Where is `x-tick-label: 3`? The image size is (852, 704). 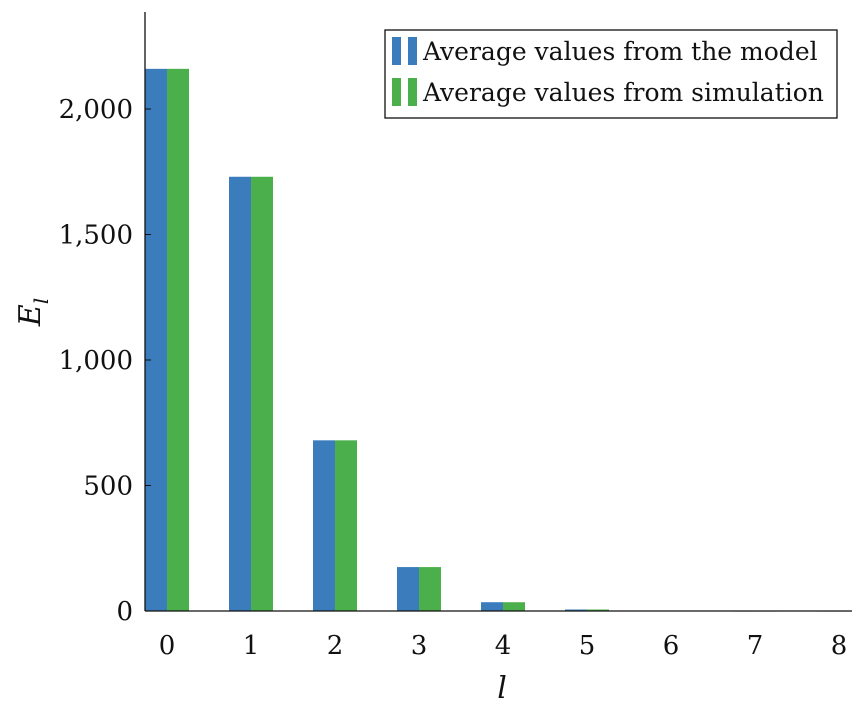
x-tick-label: 3 is located at coordinates (419, 646).